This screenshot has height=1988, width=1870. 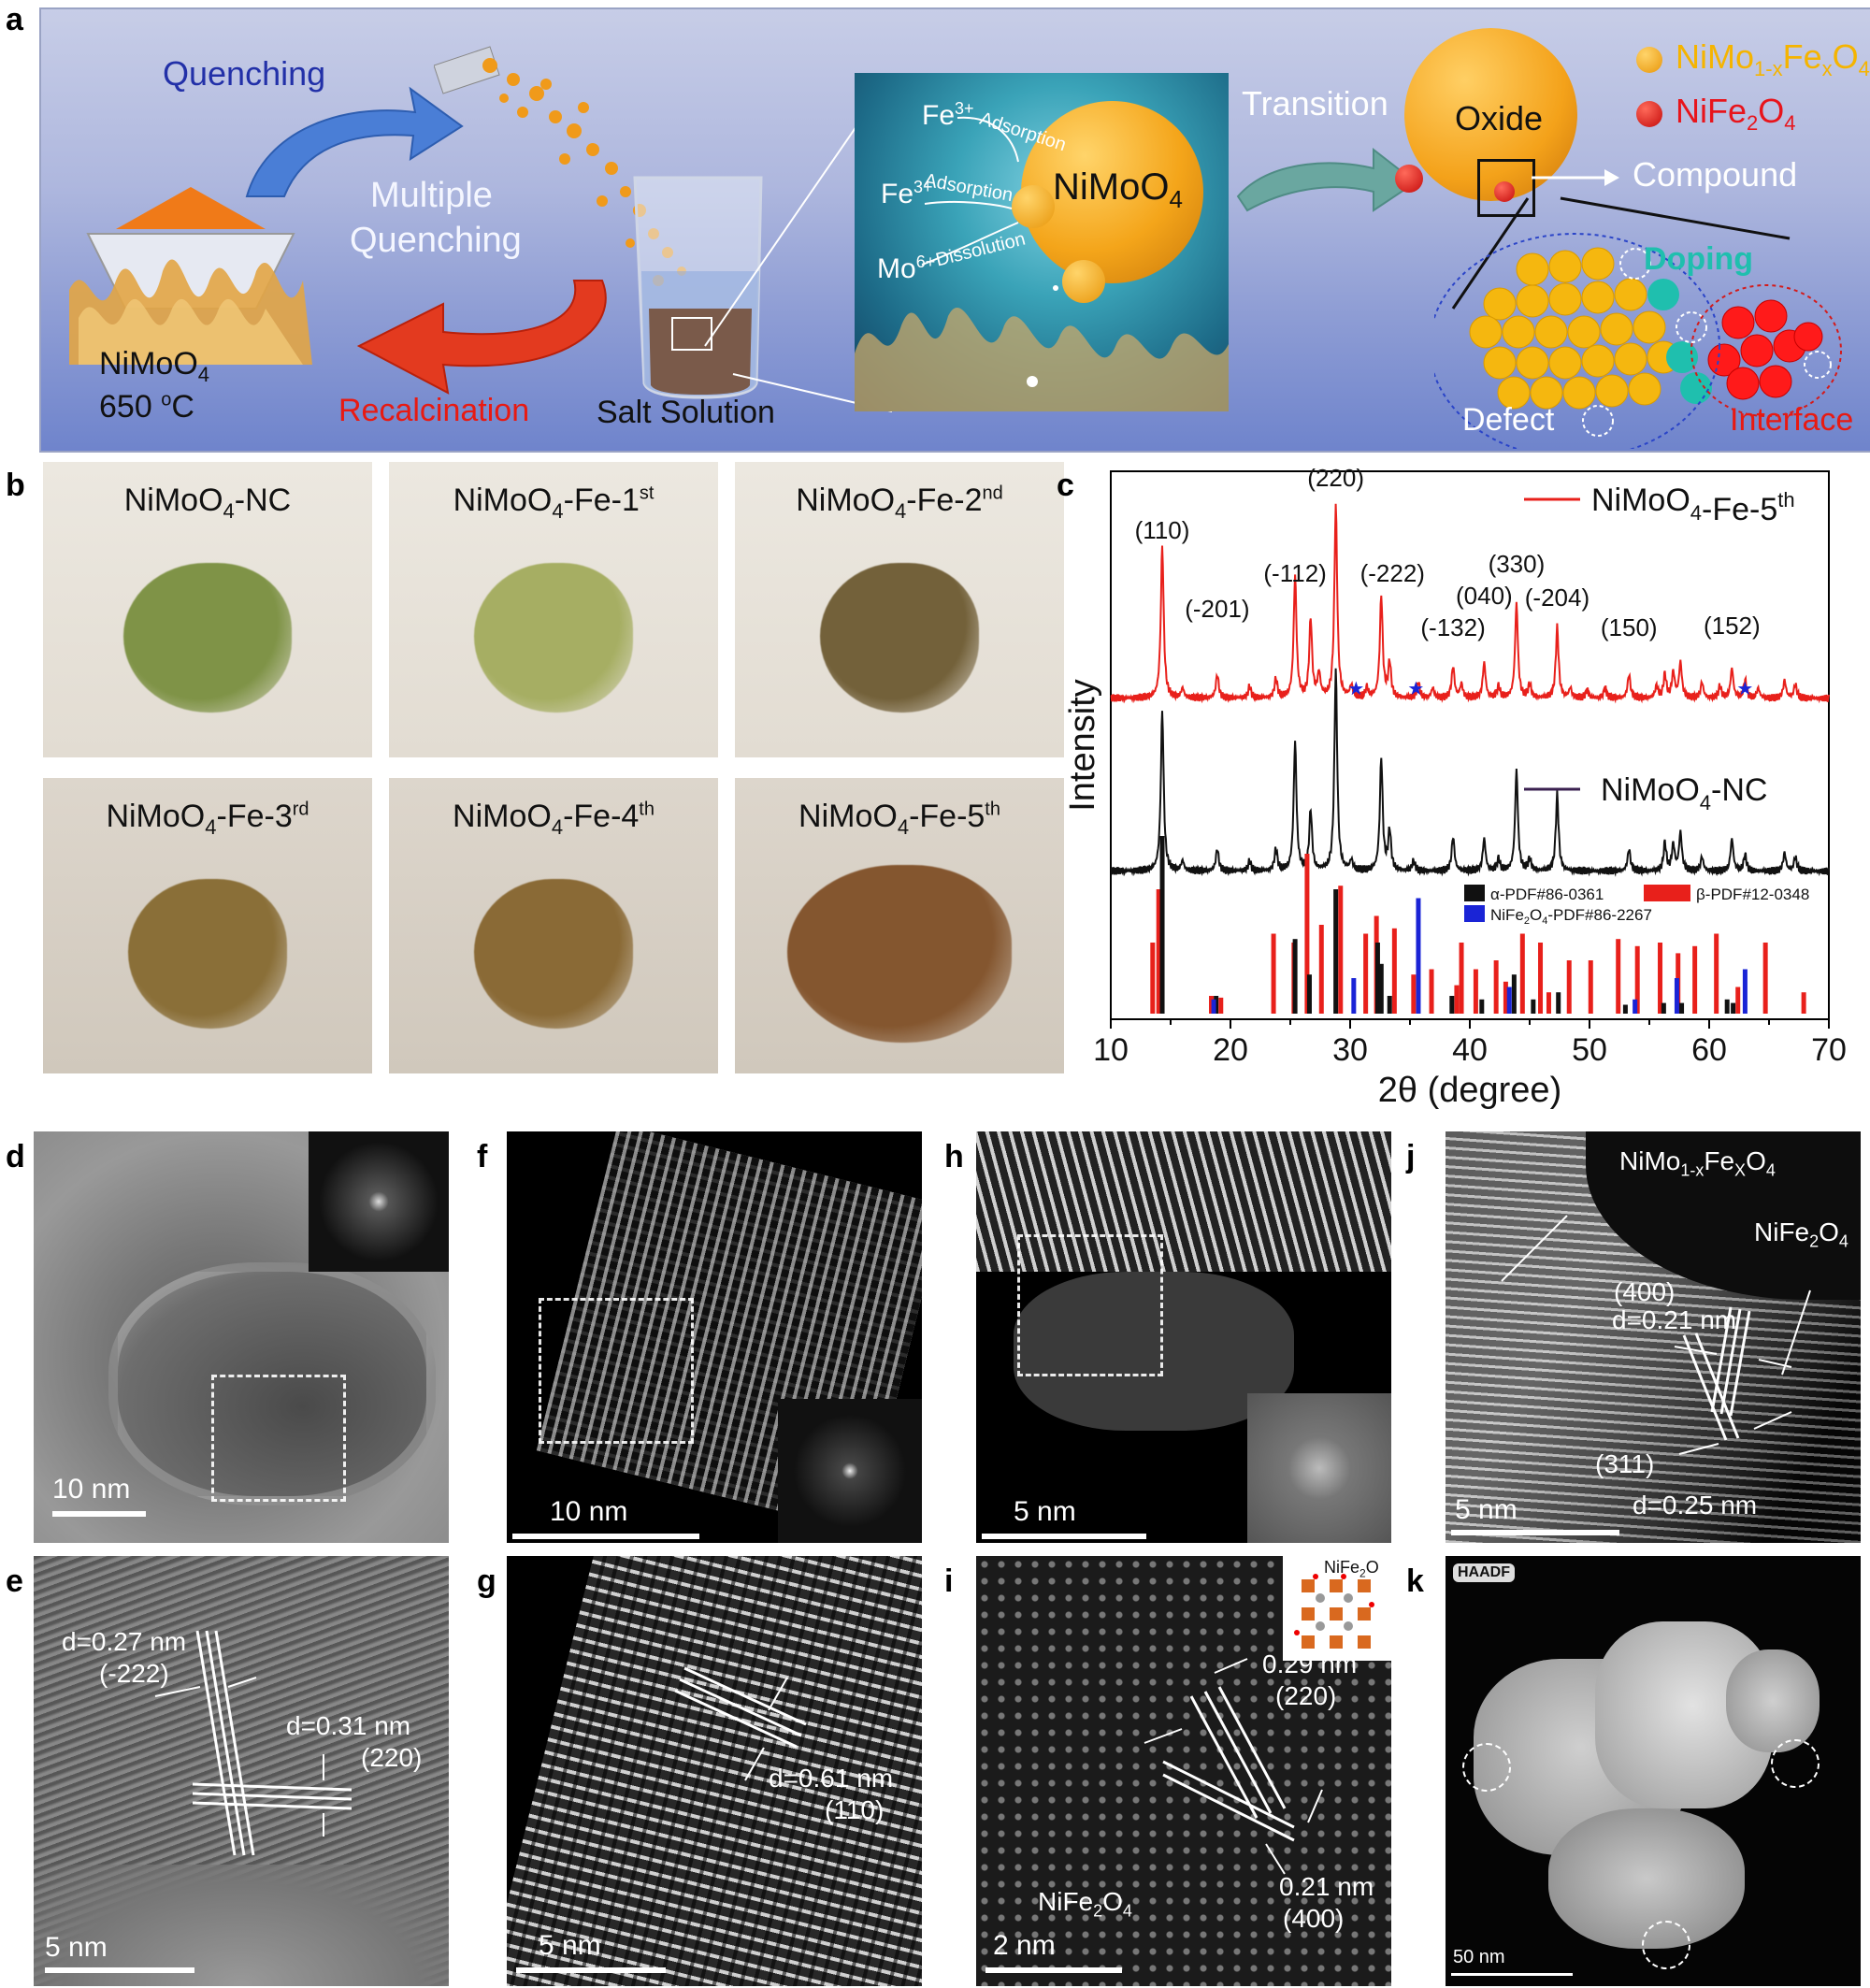 What do you see at coordinates (1315, 103) in the screenshot?
I see `transition-label: Transition` at bounding box center [1315, 103].